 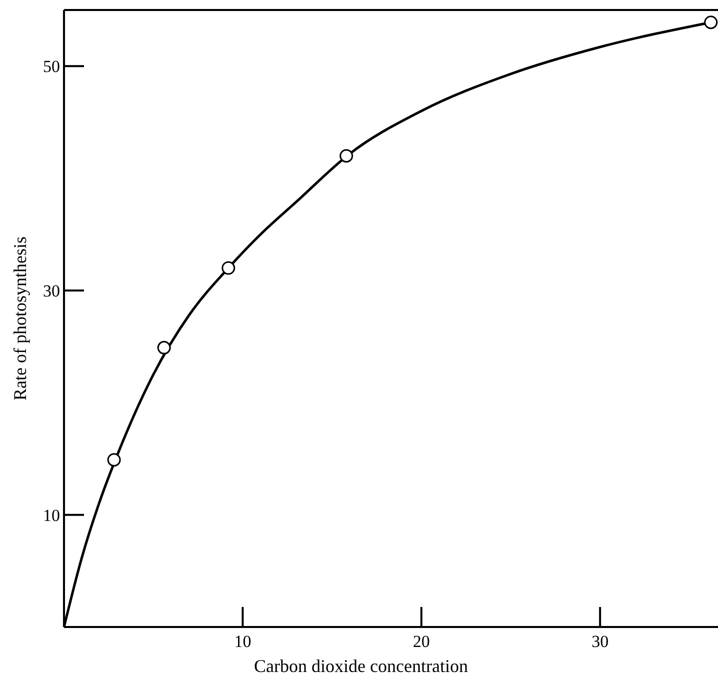 I want to click on x-tick-label: 30, so click(x=600, y=641).